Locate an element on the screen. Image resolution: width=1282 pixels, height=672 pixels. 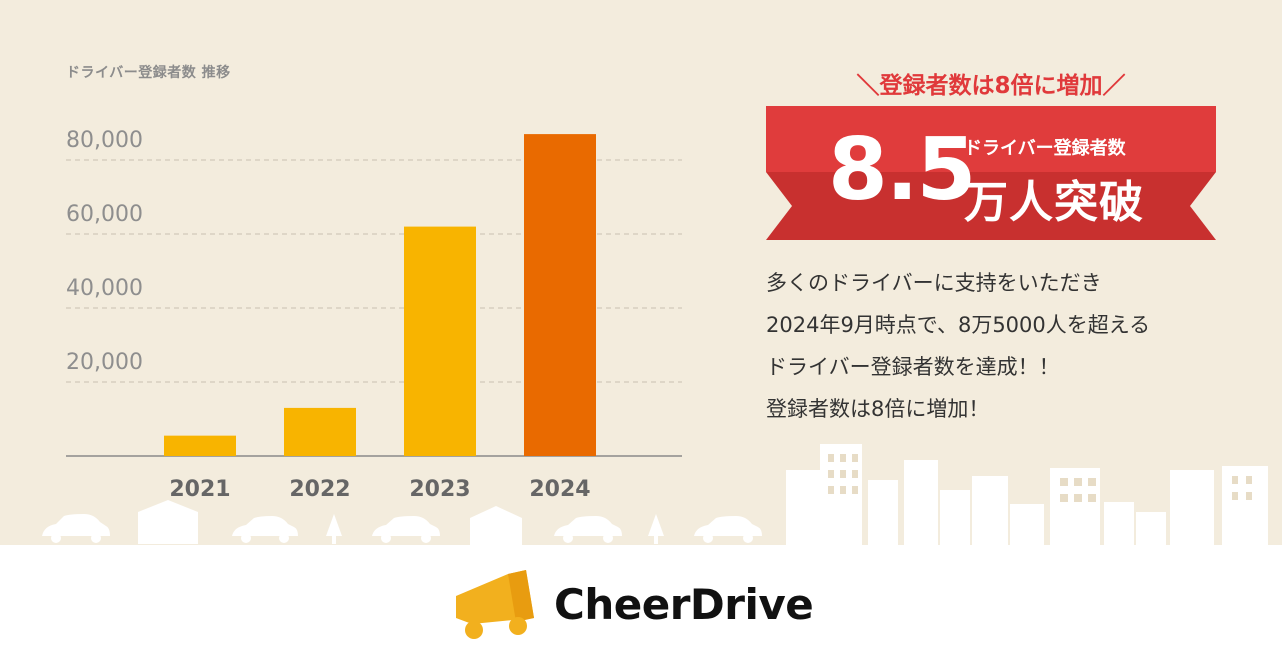
description-line: 登録者数は8倍に増加！ is located at coordinates (878, 409).